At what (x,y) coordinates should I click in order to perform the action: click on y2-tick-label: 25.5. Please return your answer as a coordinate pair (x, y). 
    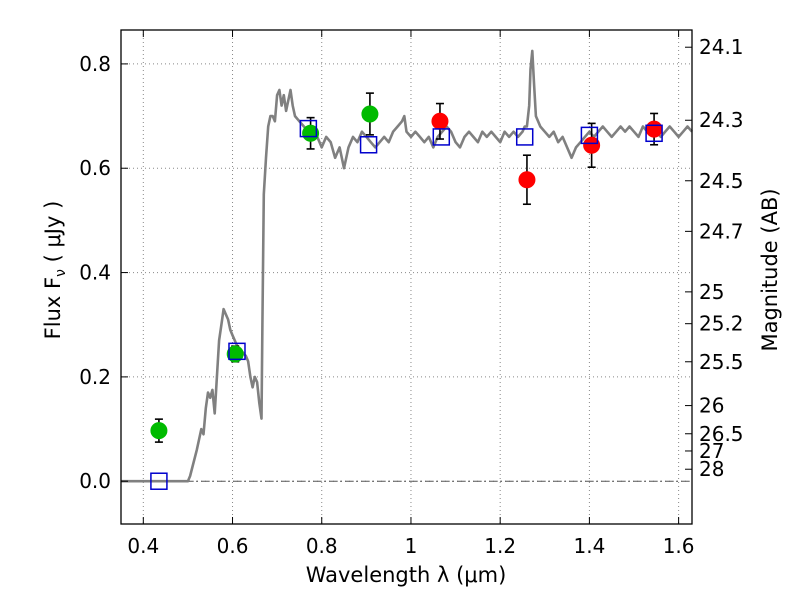
    Looking at the image, I should click on (721, 362).